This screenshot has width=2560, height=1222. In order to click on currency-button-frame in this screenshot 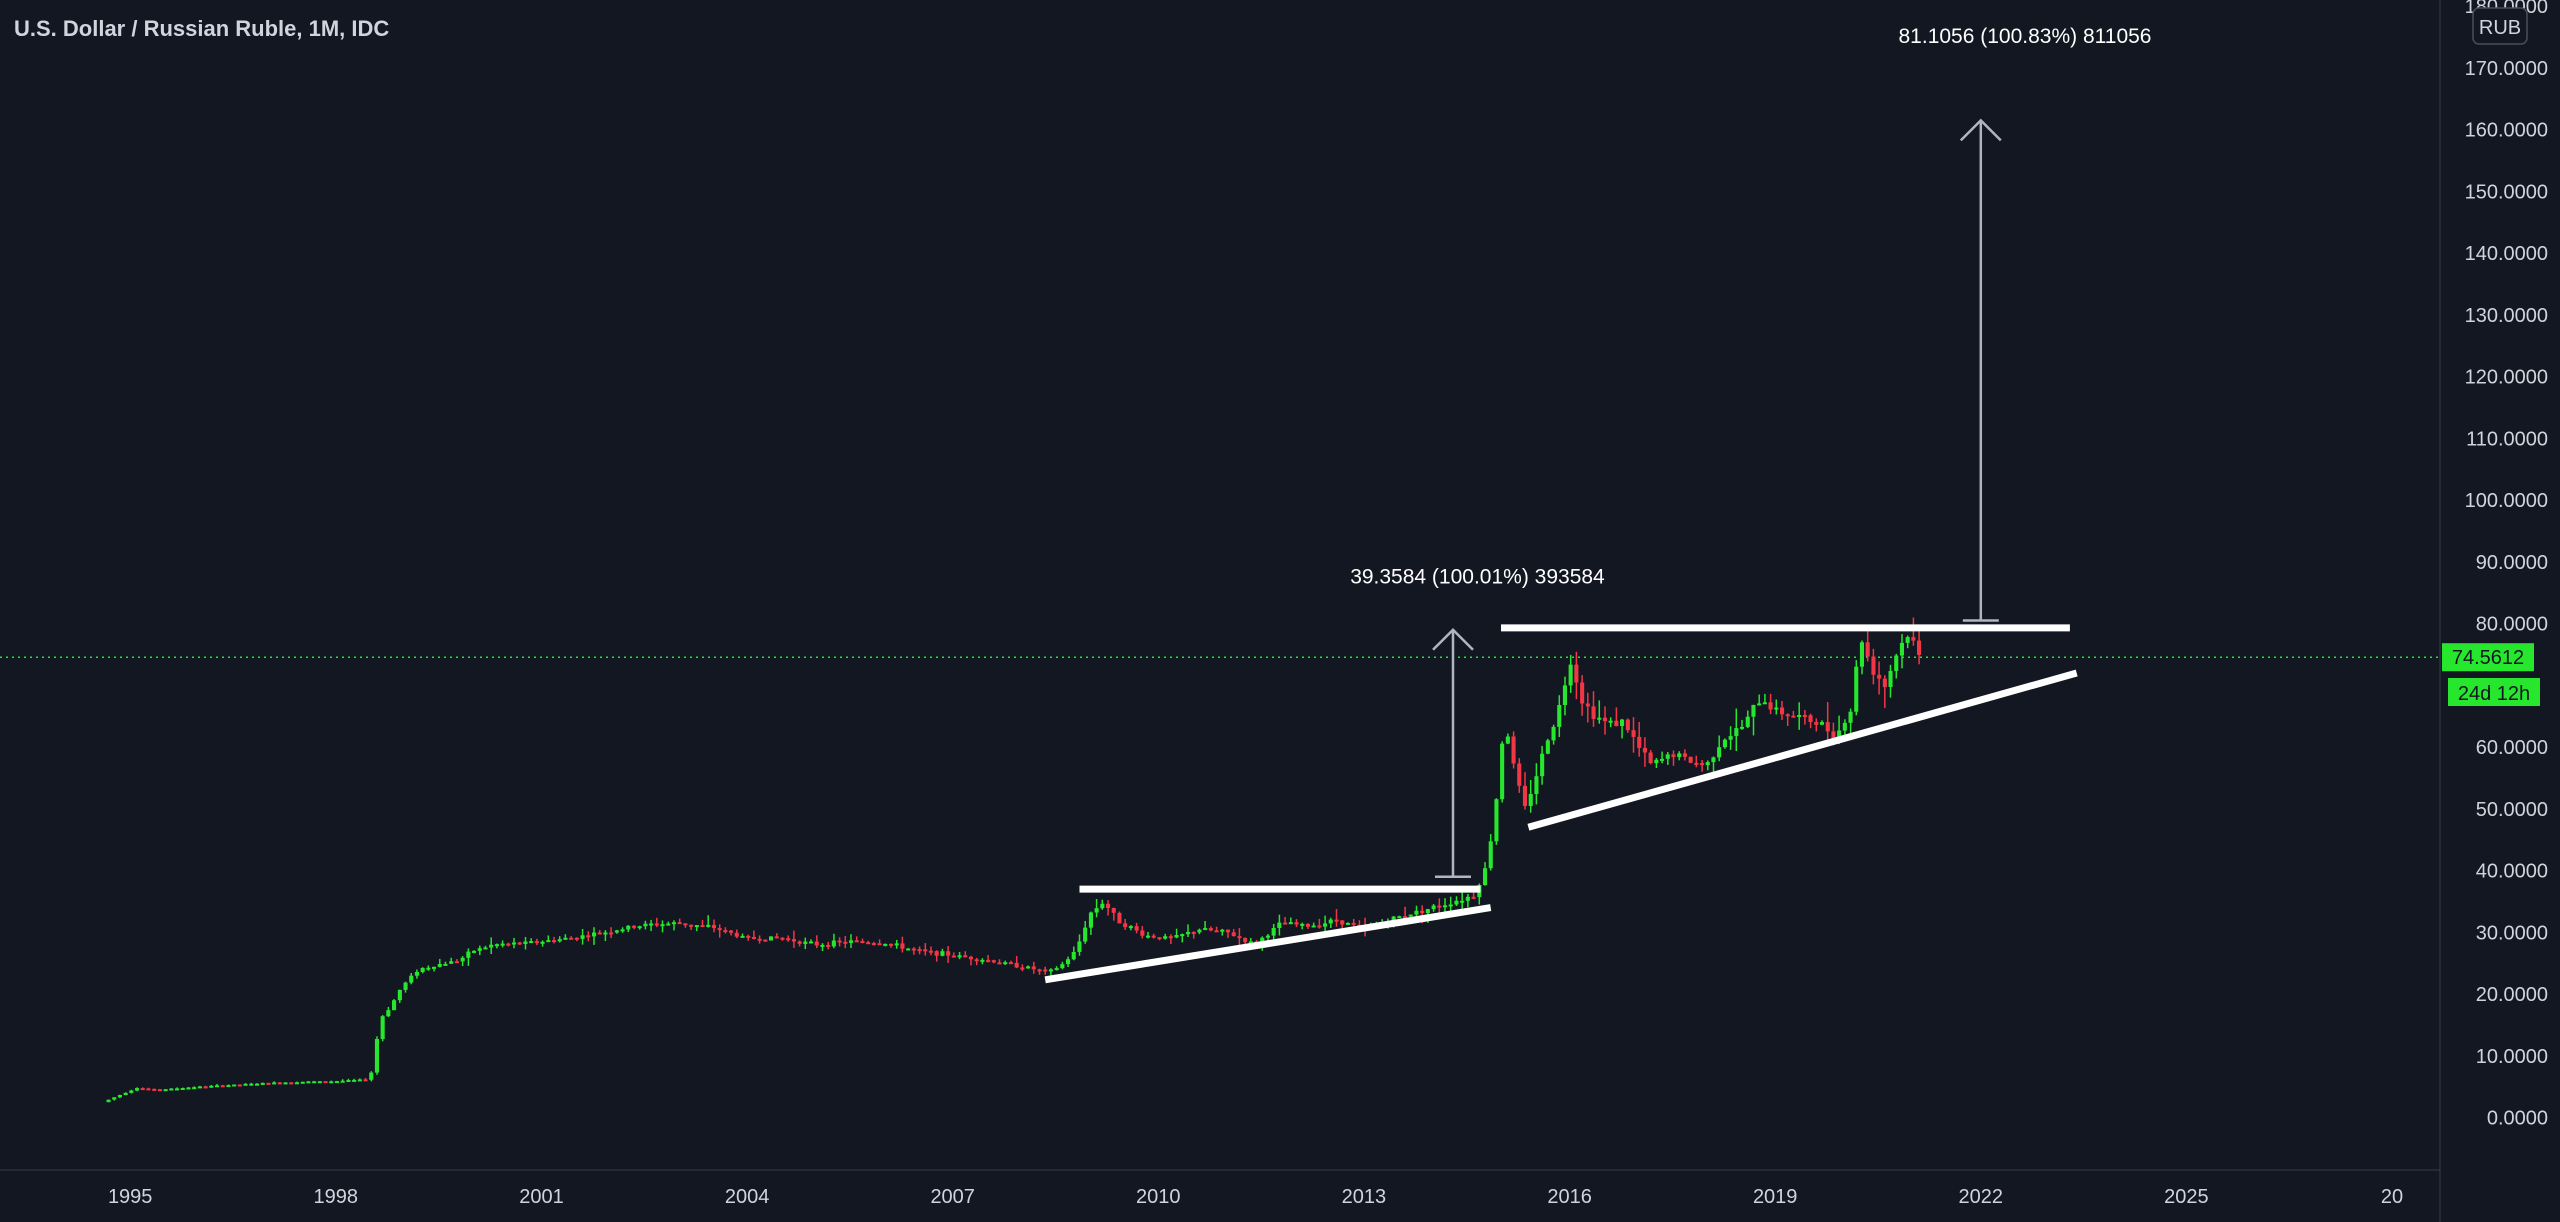, I will do `click(2500, 26)`.